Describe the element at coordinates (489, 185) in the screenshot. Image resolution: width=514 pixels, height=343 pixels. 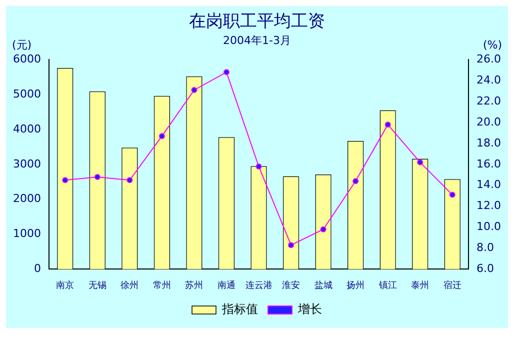
I see `y2-tick-label: 14.0` at that location.